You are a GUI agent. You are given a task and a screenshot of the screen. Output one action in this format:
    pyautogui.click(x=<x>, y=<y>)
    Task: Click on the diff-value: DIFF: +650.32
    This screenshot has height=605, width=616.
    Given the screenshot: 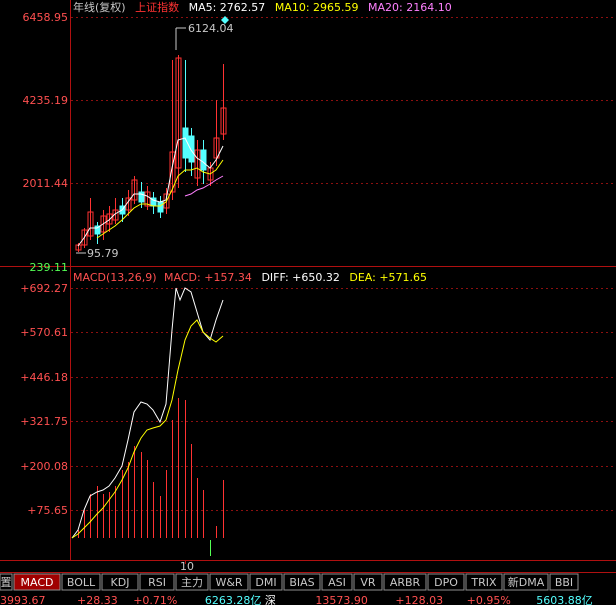 What is the action you would take?
    pyautogui.click(x=300, y=277)
    